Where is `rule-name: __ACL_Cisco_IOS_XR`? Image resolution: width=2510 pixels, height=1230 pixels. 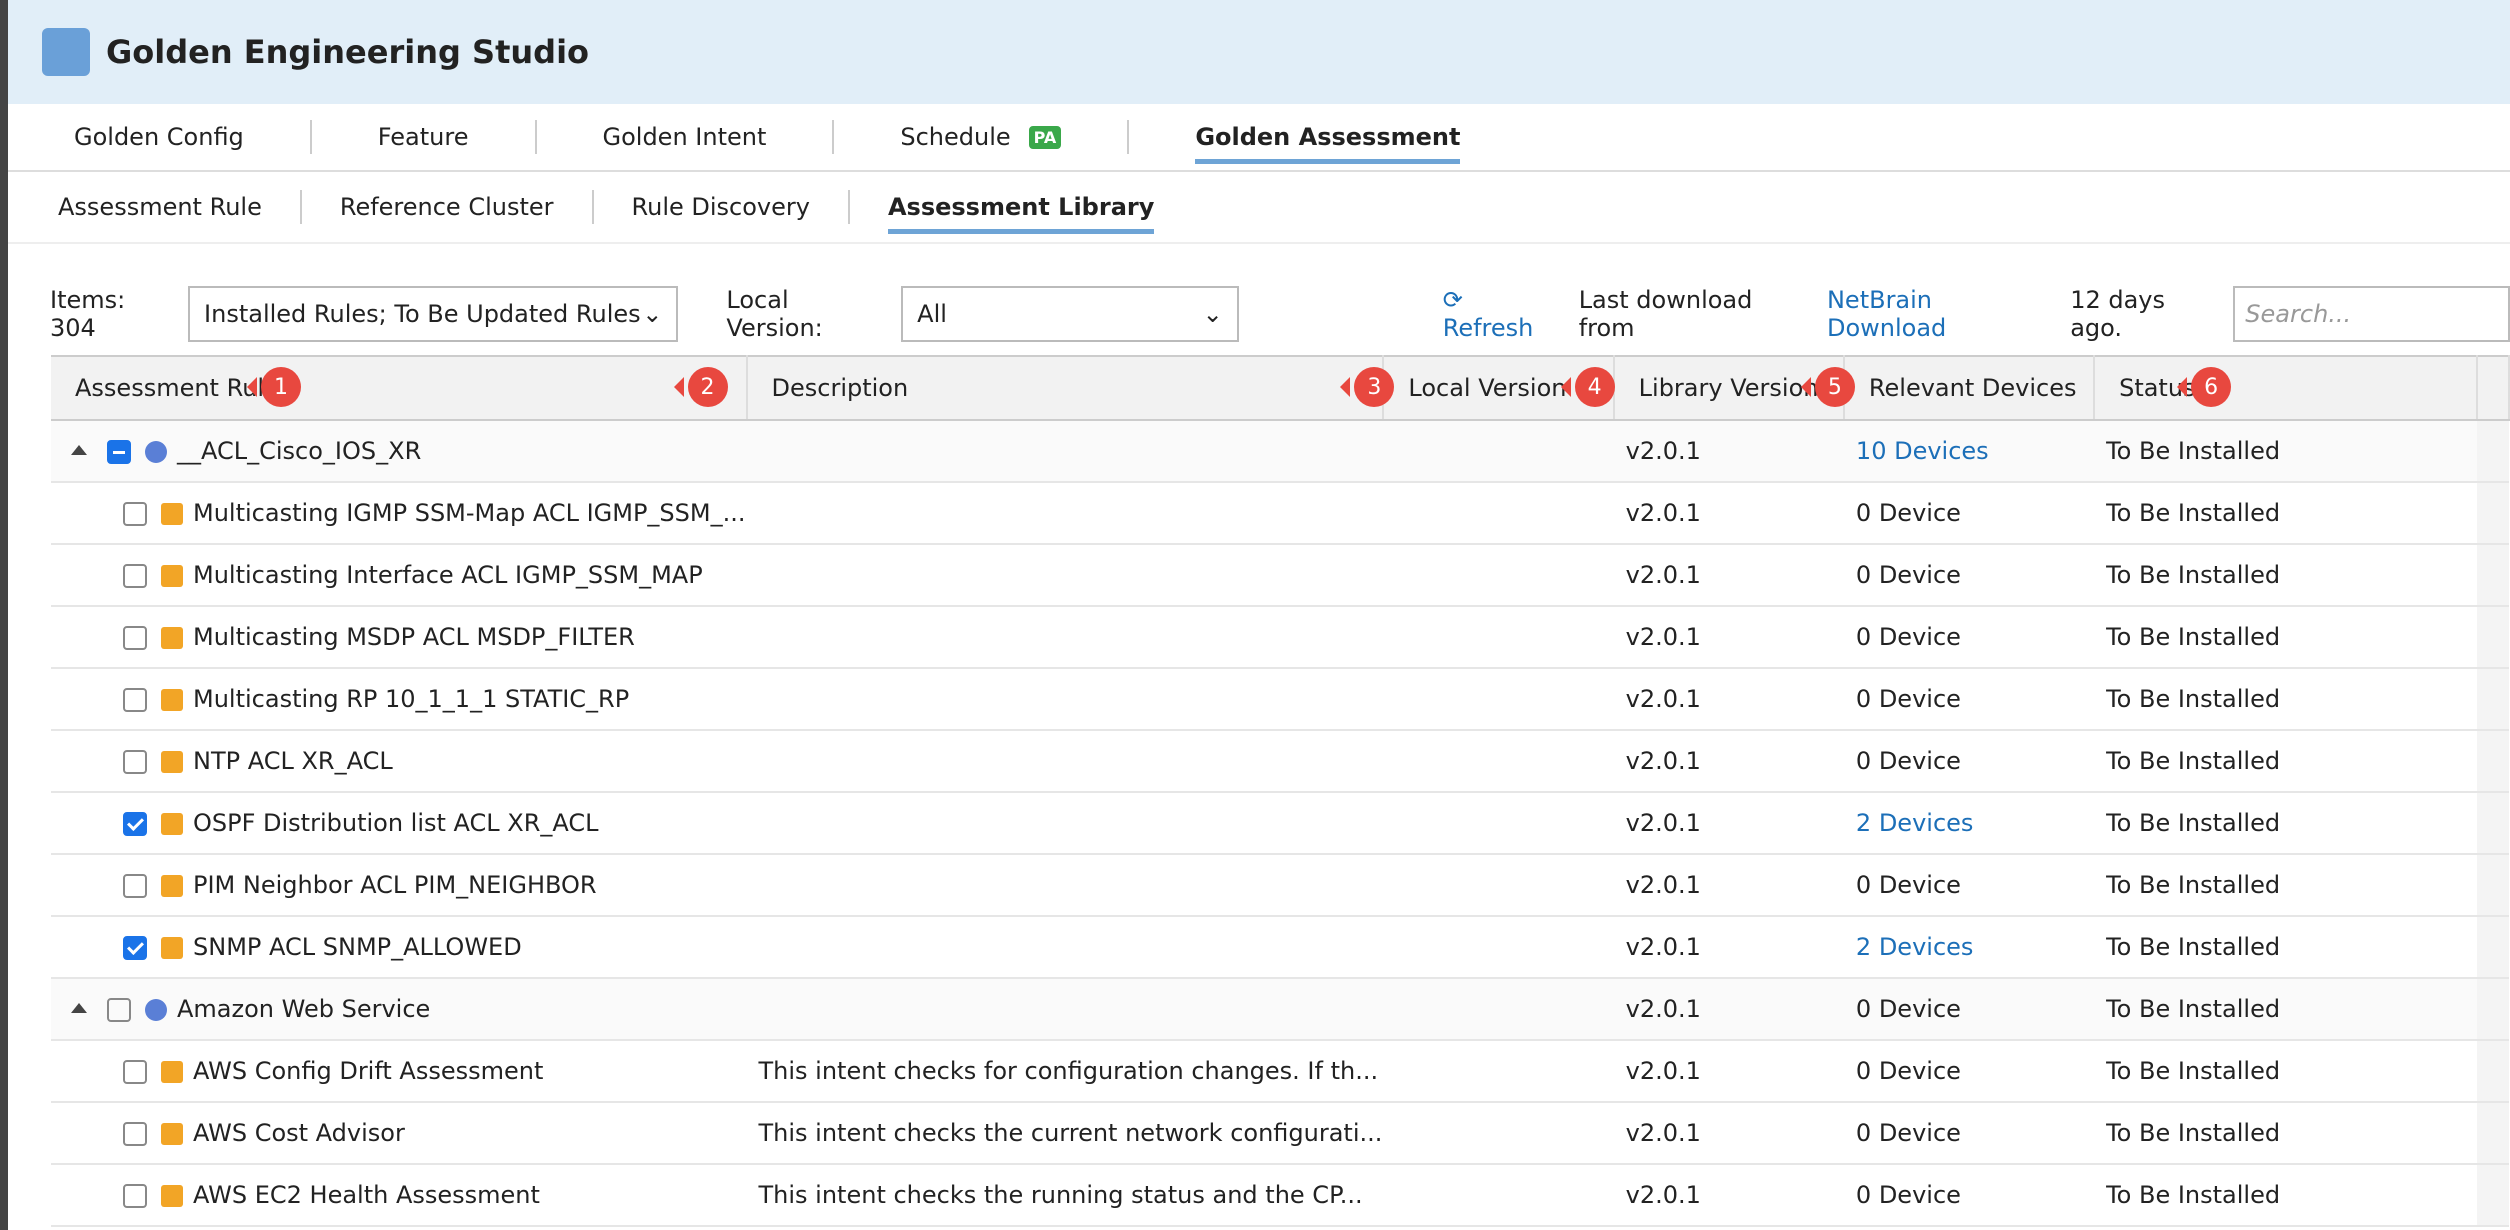 rule-name: __ACL_Cisco_IOS_XR is located at coordinates (299, 451).